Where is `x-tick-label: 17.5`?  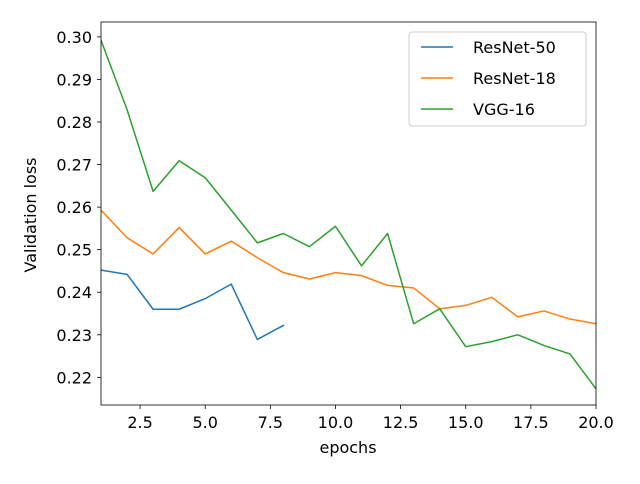
x-tick-label: 17.5 is located at coordinates (531, 422).